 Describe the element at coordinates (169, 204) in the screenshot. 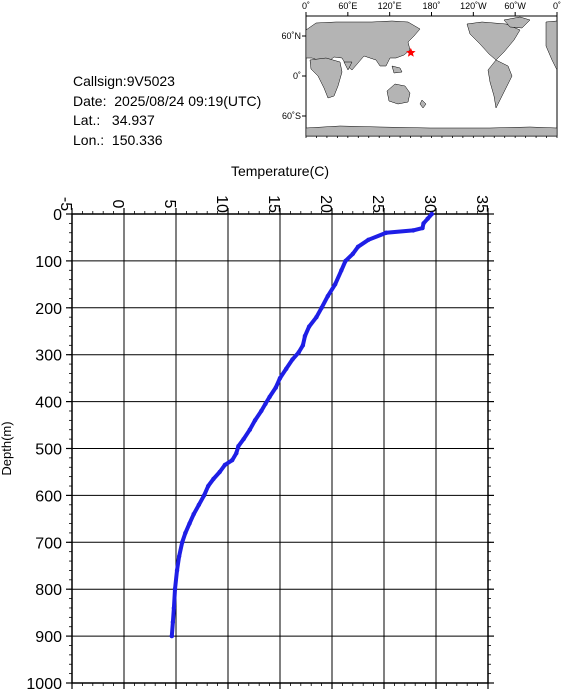

I see `x-tick-label: 5` at that location.